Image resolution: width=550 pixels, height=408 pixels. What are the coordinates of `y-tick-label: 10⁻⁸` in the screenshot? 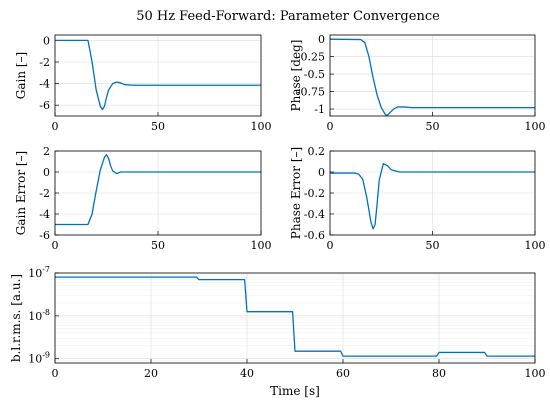 It's located at (39, 315).